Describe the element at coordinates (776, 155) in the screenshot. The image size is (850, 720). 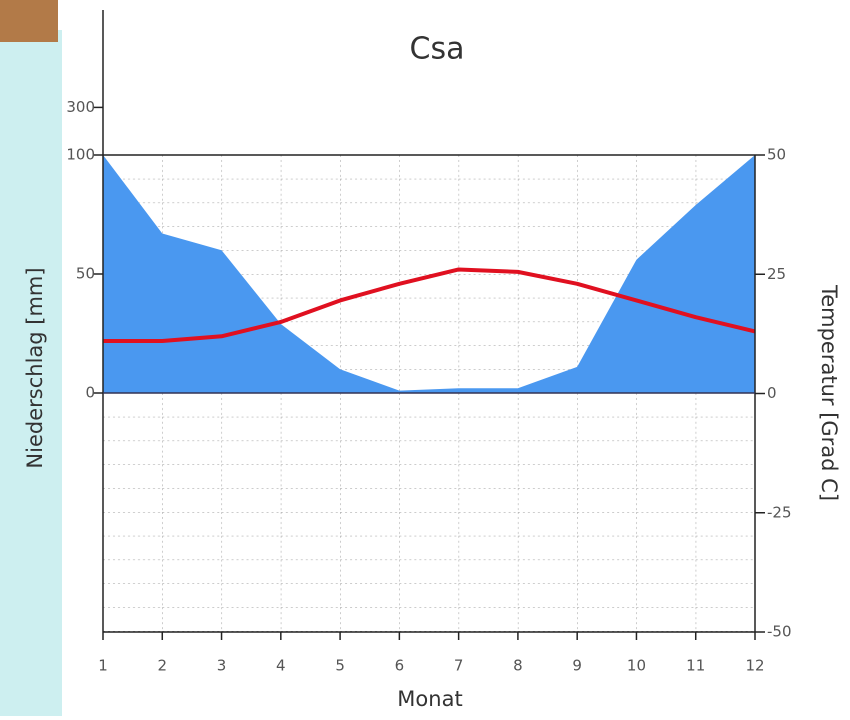
I see `y2-tick-label: 50` at that location.